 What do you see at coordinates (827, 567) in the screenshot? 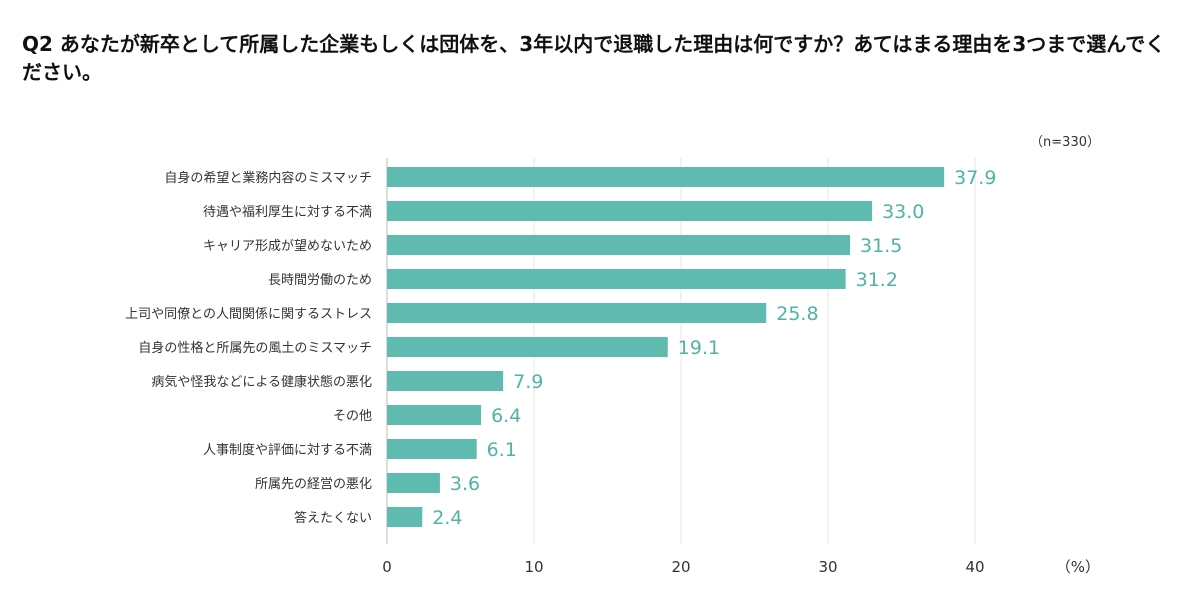
I see `x-tick-label-30: 30` at bounding box center [827, 567].